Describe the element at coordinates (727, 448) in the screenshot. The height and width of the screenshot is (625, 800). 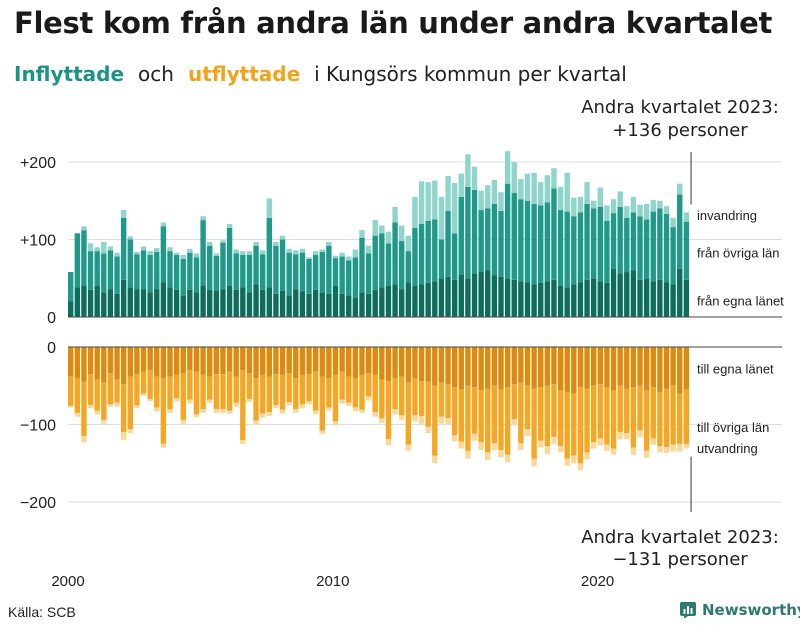
I see `series-label-out: utvandring` at that location.